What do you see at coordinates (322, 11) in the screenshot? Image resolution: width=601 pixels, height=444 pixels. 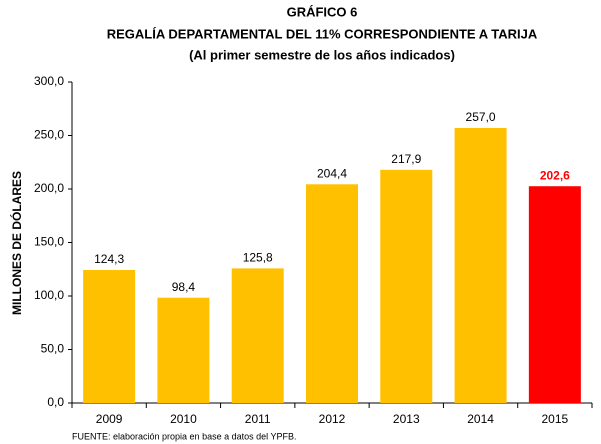 I see `chart-title: GRÁFICO 6` at bounding box center [322, 11].